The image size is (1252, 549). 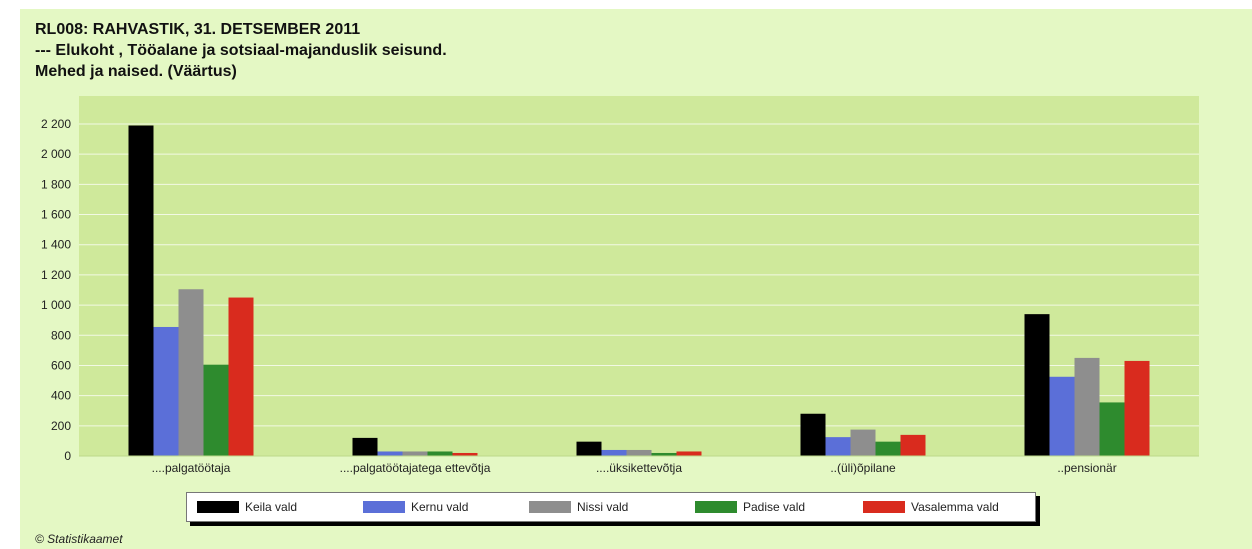 I want to click on legend-item: Padise vald, so click(x=750, y=507).